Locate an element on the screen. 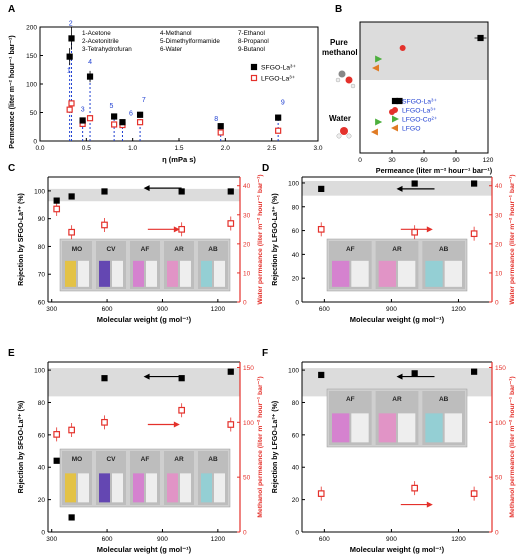 The height and width of the screenshot is (559, 523). y-tick-label-e: 20 is located at coordinates (42, 500).